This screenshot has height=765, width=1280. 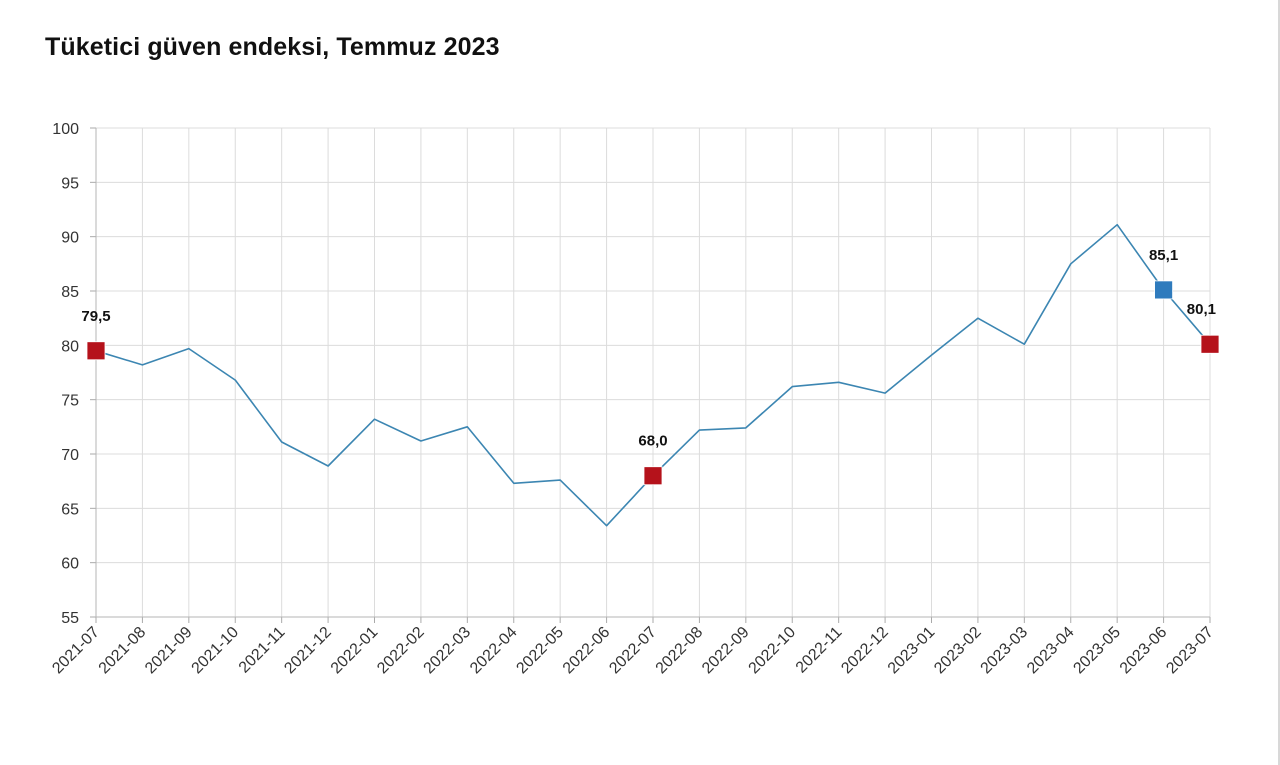 What do you see at coordinates (272, 47) in the screenshot?
I see `chart-title: Tüketici güven endeksi, Temmuz 2023` at bounding box center [272, 47].